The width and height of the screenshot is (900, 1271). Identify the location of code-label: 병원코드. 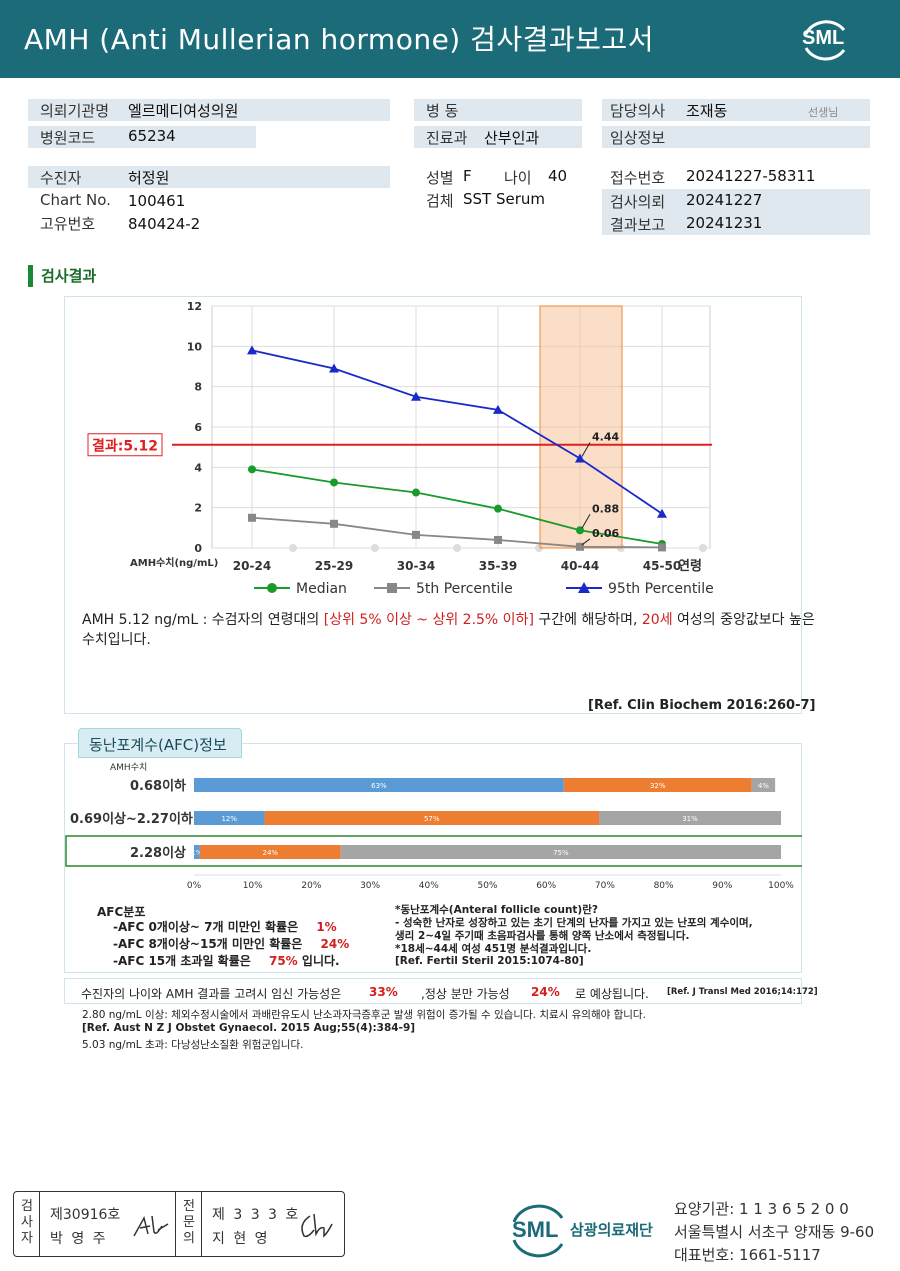
(68, 138).